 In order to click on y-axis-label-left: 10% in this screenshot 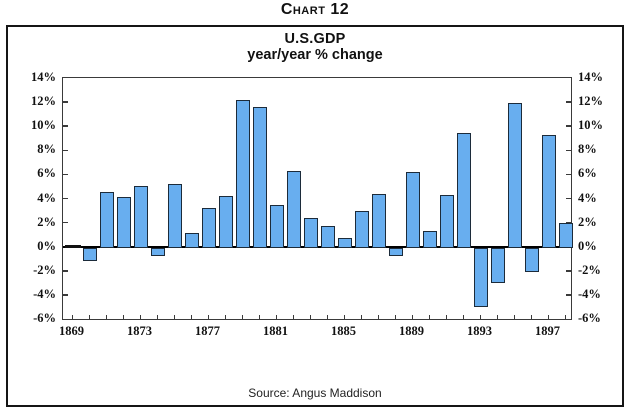, I will do `click(43, 125)`.